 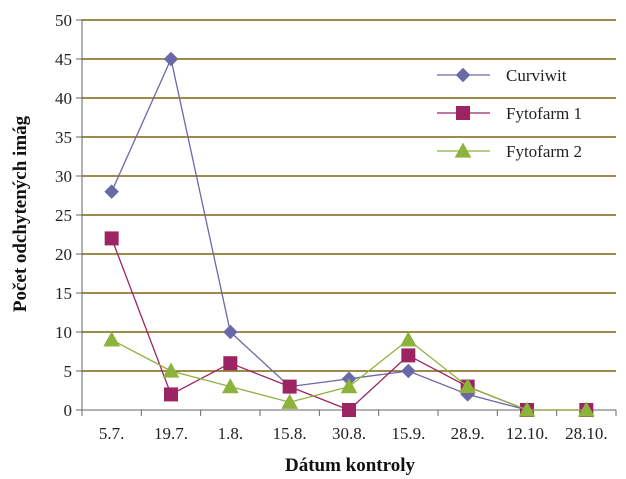 I want to click on legend: Curviwit Fytofarm 1 Fytofarm 2, so click(x=509, y=113).